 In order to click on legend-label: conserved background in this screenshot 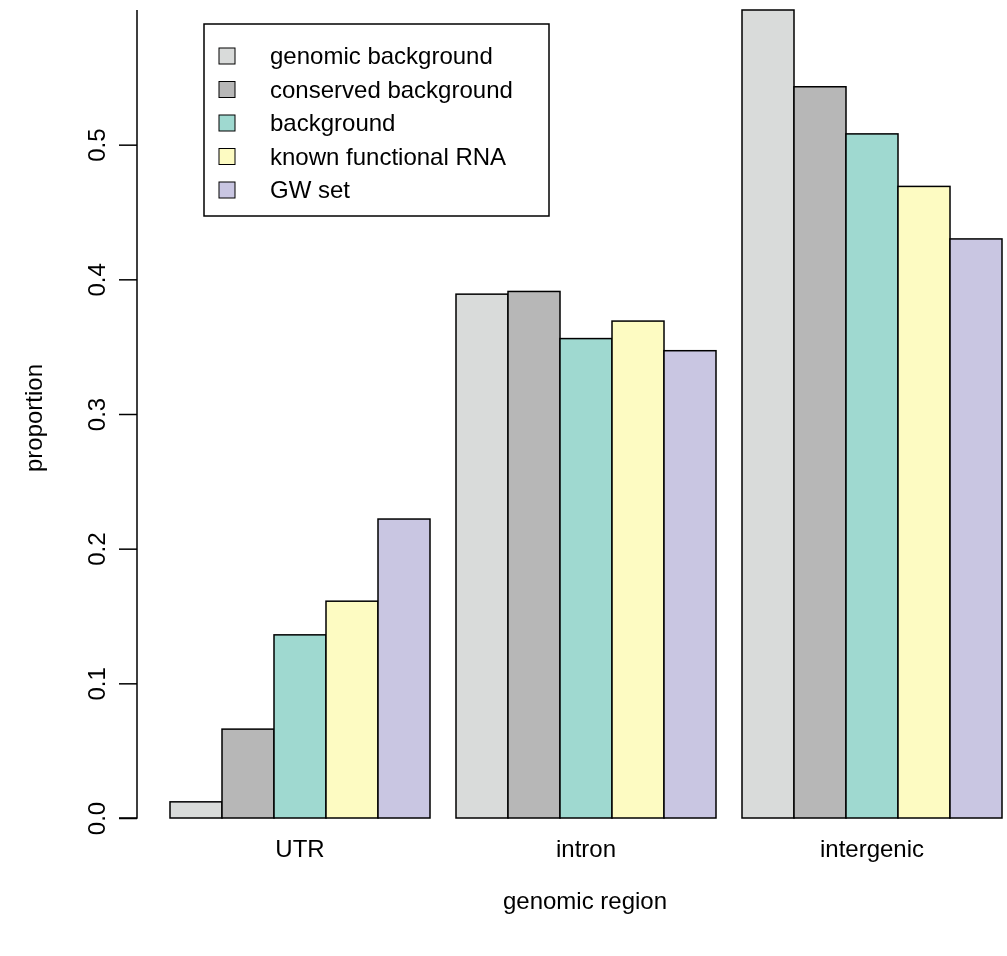, I will do `click(391, 89)`.